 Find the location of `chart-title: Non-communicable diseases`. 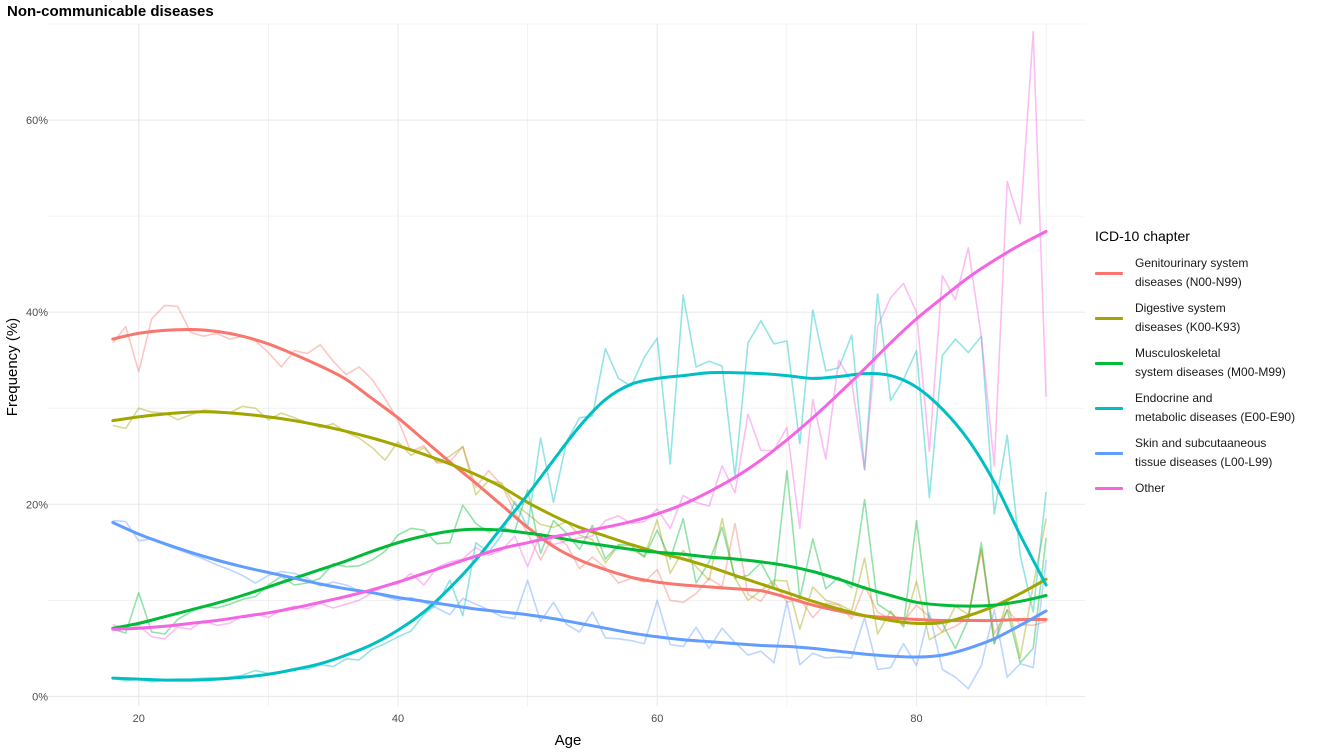

chart-title: Non-communicable diseases is located at coordinates (110, 11).